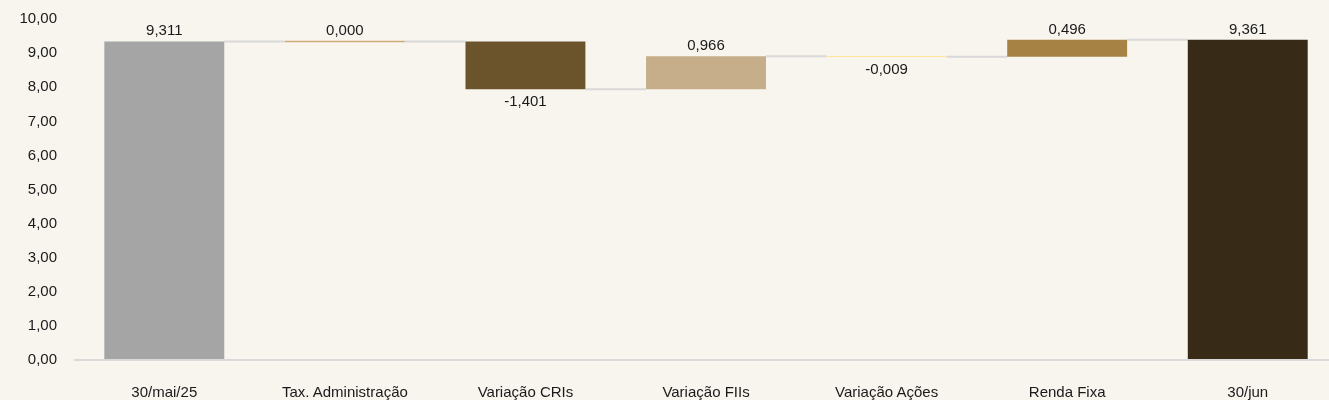 The height and width of the screenshot is (400, 1329). Describe the element at coordinates (42, 86) in the screenshot. I see `y-tick-label: 8,00` at that location.